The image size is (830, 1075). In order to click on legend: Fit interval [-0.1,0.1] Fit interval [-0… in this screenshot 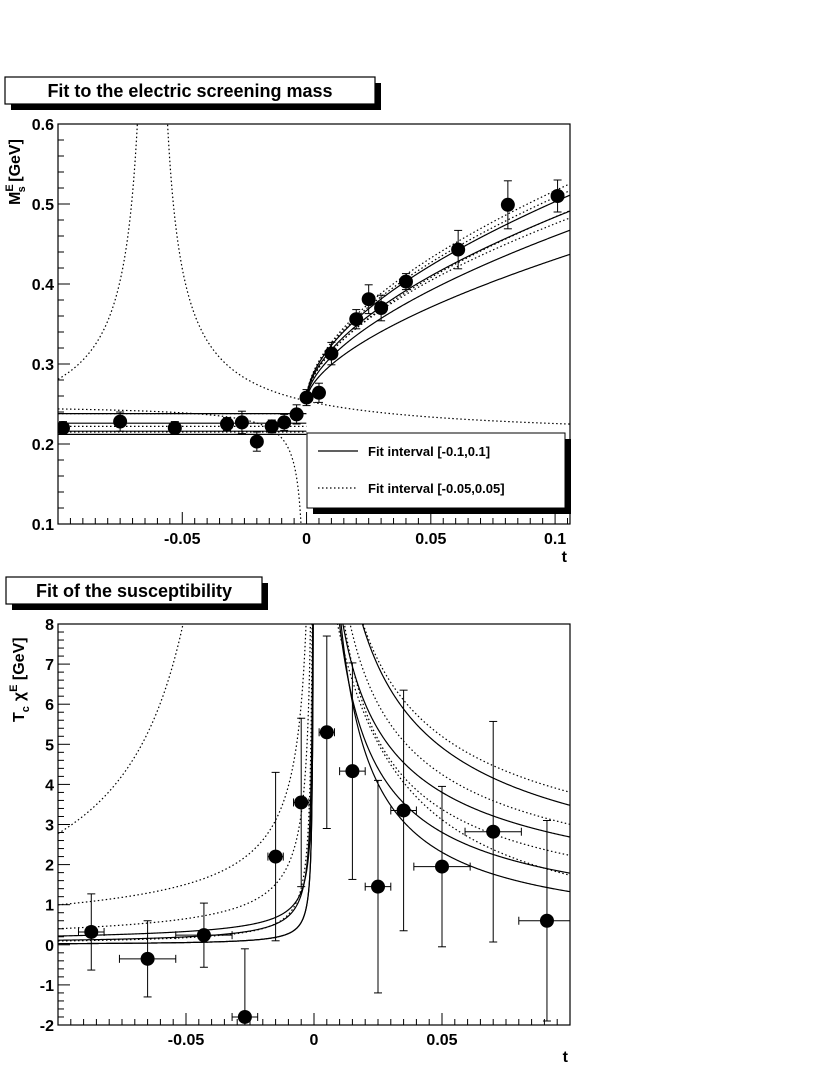, I will do `click(438, 473)`.